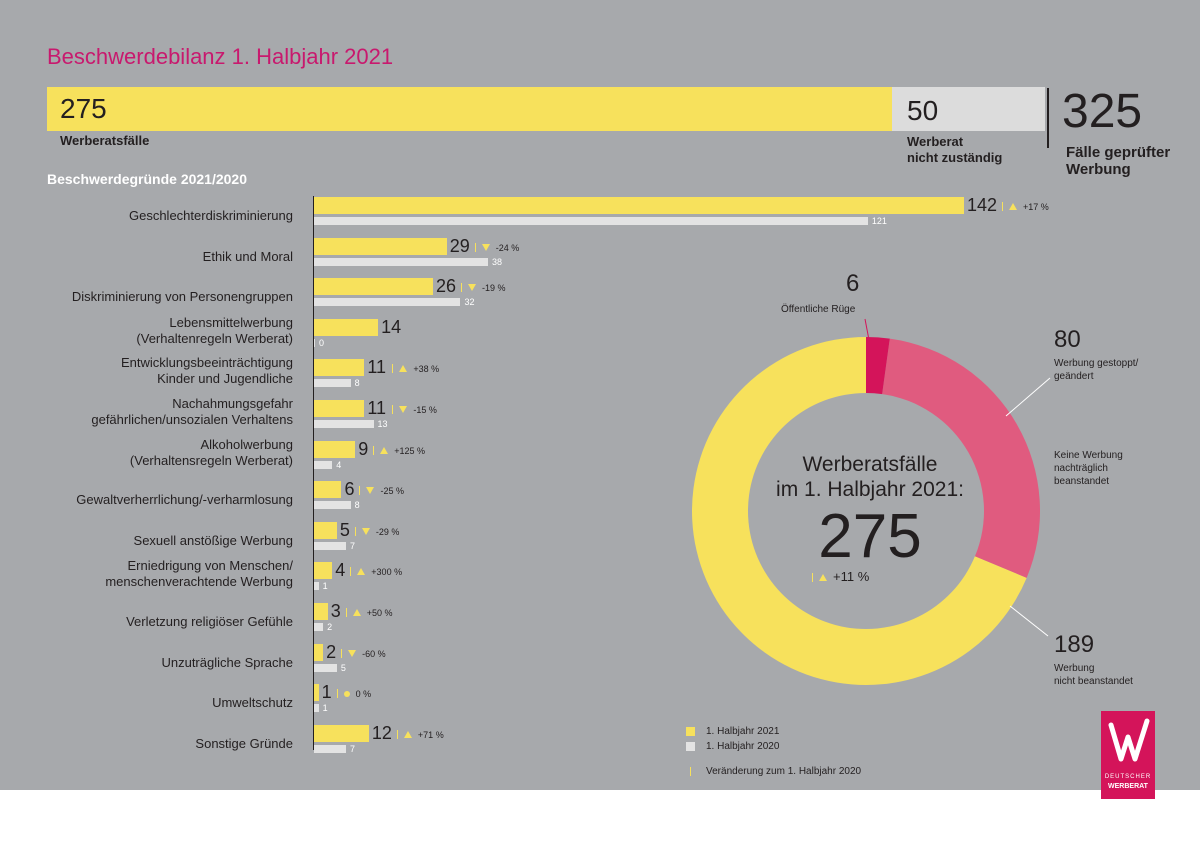  Describe the element at coordinates (376, 572) in the screenshot. I see `change-indicator: +300 %` at that location.